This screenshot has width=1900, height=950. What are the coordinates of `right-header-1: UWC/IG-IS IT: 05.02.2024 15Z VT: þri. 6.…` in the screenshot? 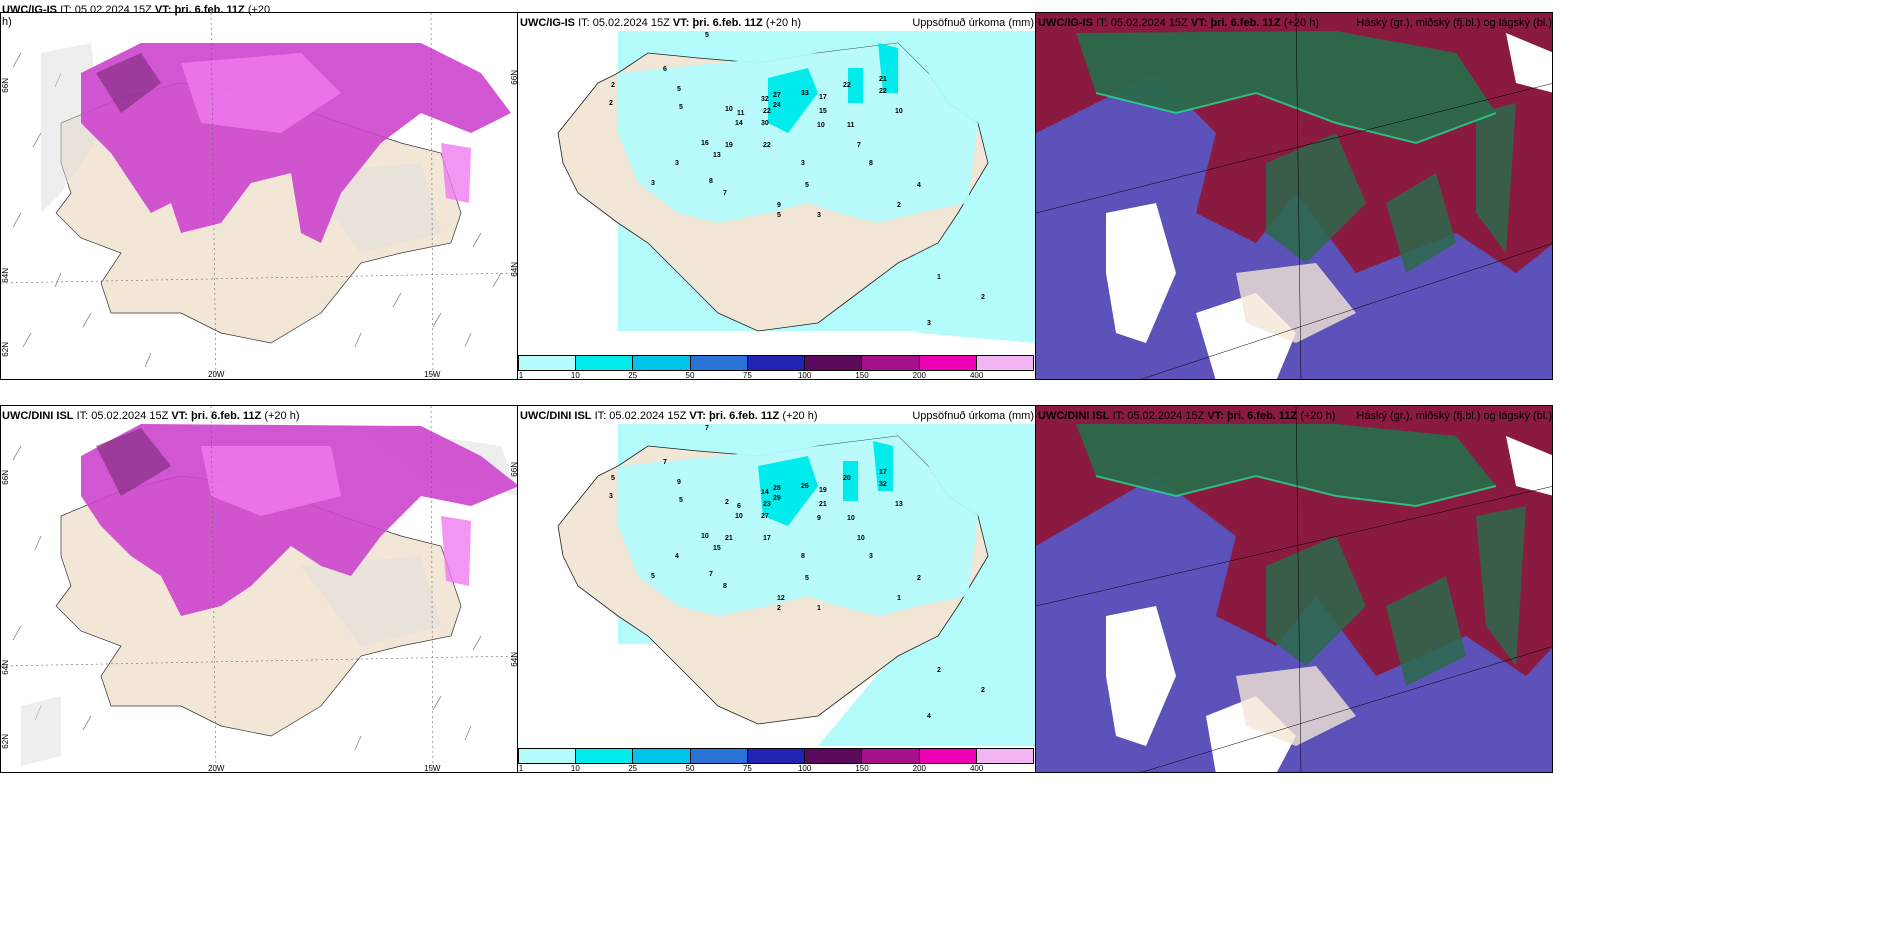 It's located at (1178, 23).